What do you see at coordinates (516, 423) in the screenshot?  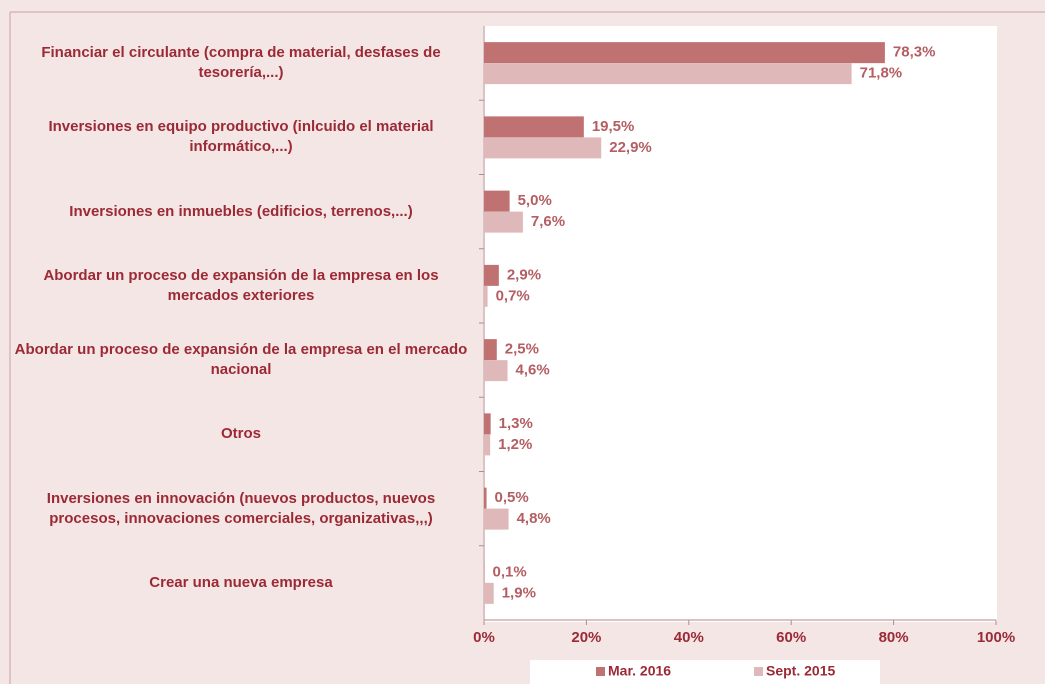 I see `value-label: 1,3%` at bounding box center [516, 423].